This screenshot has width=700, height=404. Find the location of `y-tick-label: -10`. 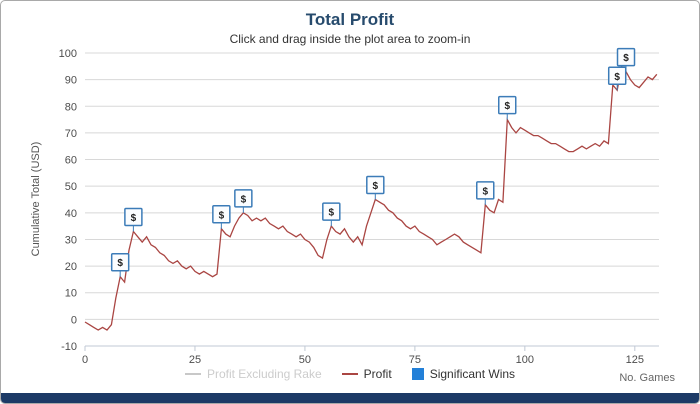

y-tick-label: -10 is located at coordinates (69, 347).